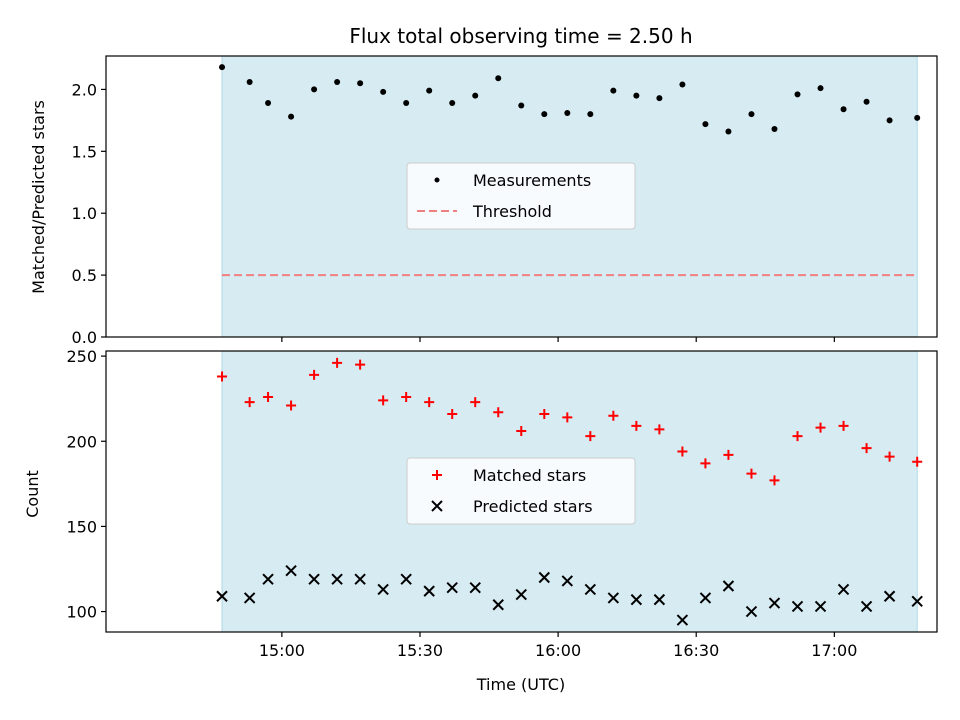  I want to click on y-tick-label: 0.5, so click(84, 275).